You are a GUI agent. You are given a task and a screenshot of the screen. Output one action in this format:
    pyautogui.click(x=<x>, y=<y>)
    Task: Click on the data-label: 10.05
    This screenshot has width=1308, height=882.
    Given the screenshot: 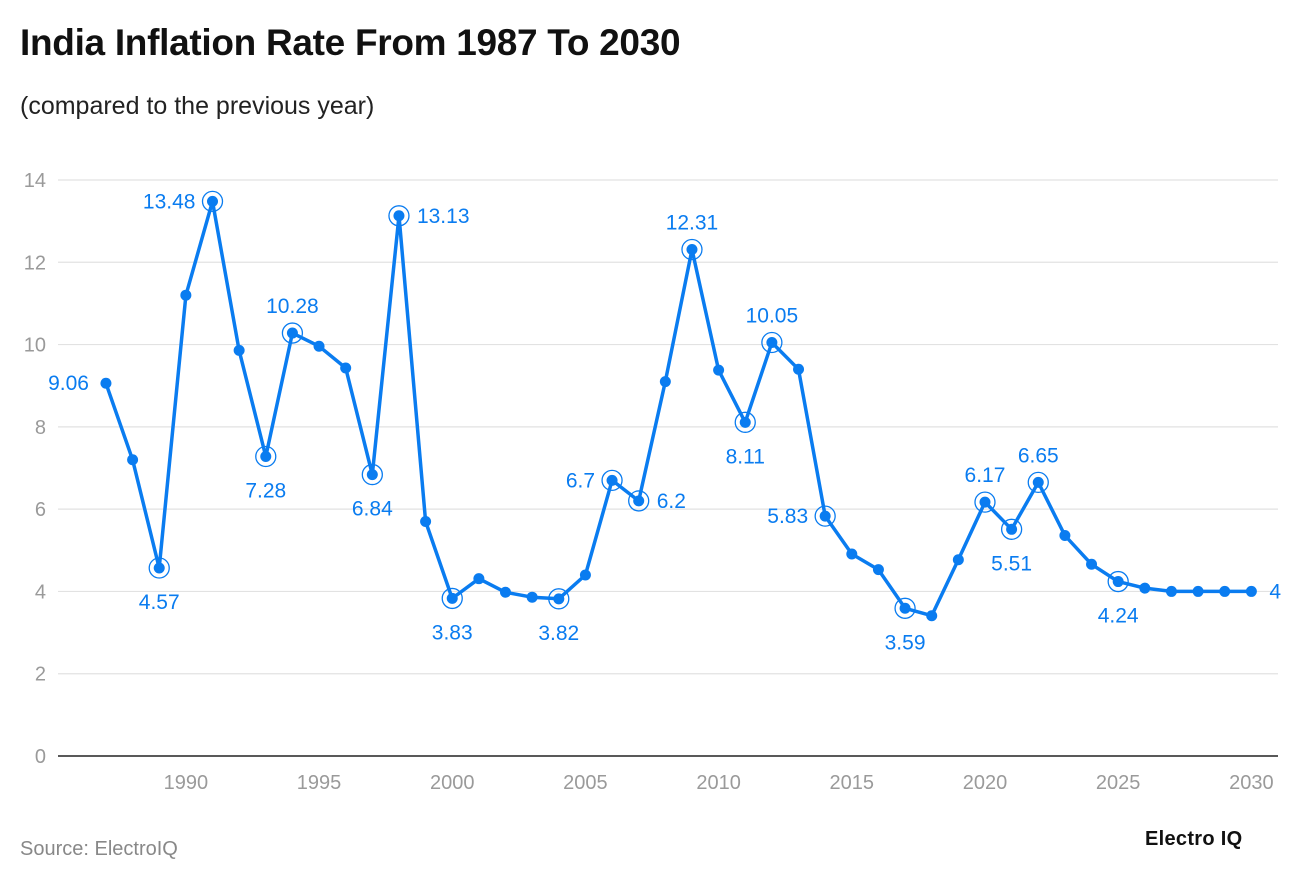 What is the action you would take?
    pyautogui.click(x=772, y=316)
    